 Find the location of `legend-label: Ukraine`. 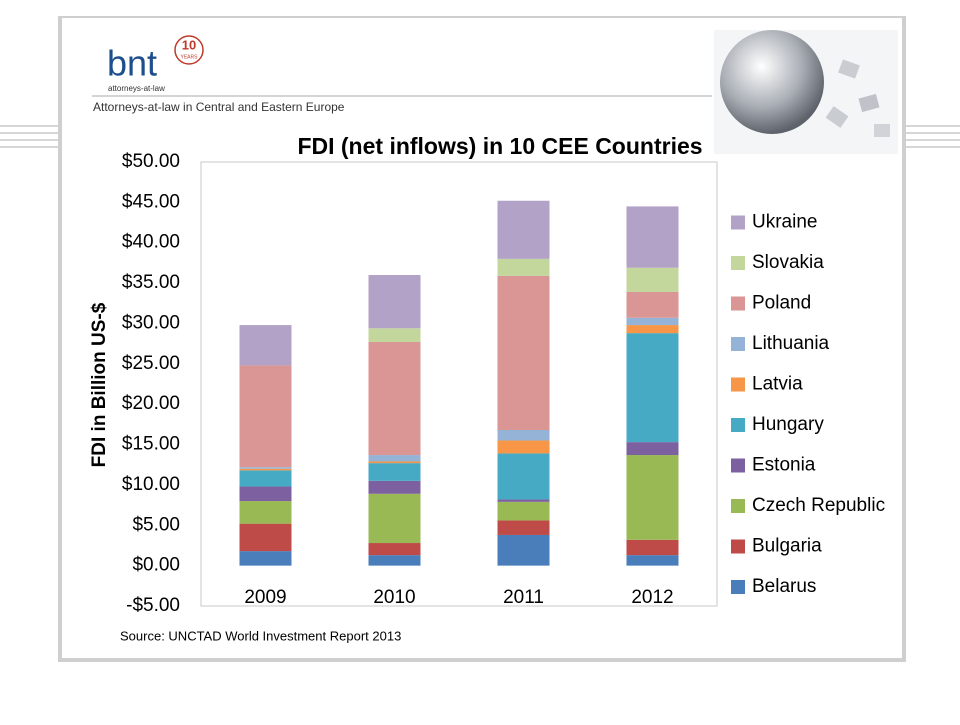

legend-label: Ukraine is located at coordinates (784, 222).